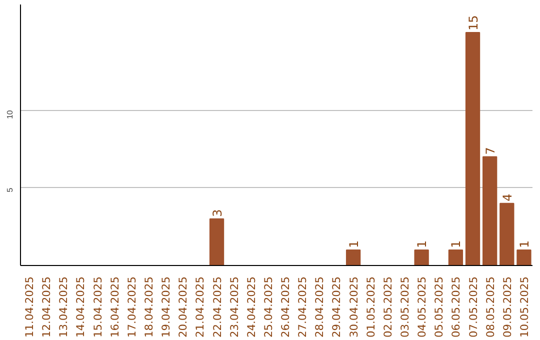 This screenshot has height=340, width=540. What do you see at coordinates (490, 307) in the screenshot?
I see `x-tick-label: 08.05.2025` at bounding box center [490, 307].